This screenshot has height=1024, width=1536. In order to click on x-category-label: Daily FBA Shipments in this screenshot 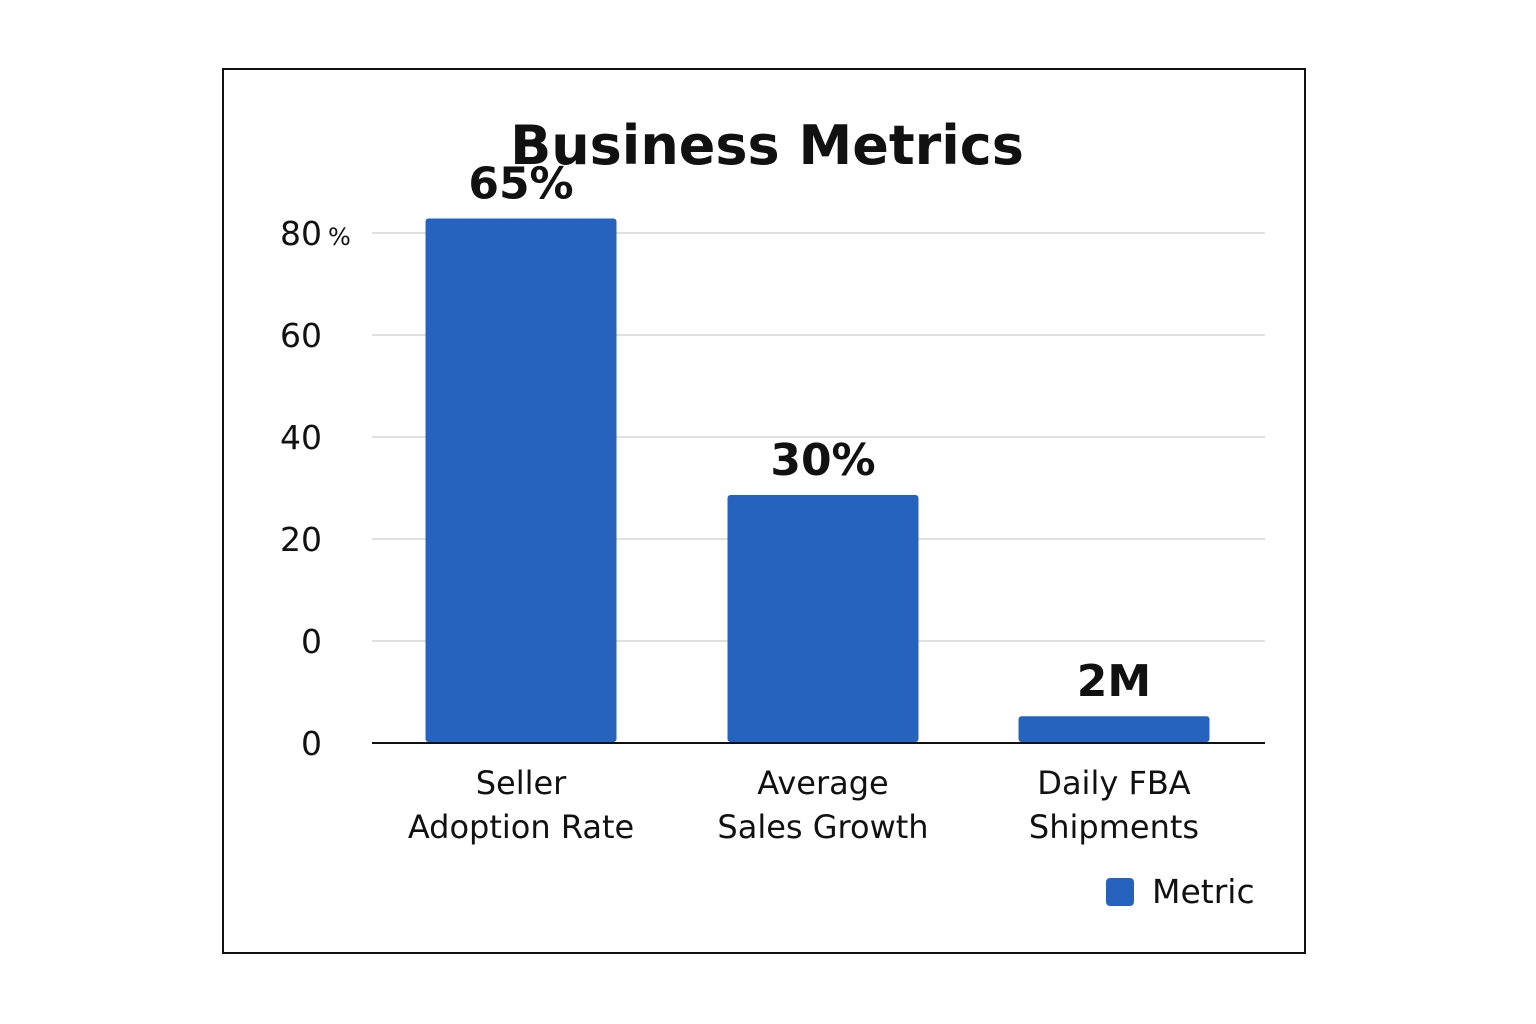, I will do `click(1114, 805)`.